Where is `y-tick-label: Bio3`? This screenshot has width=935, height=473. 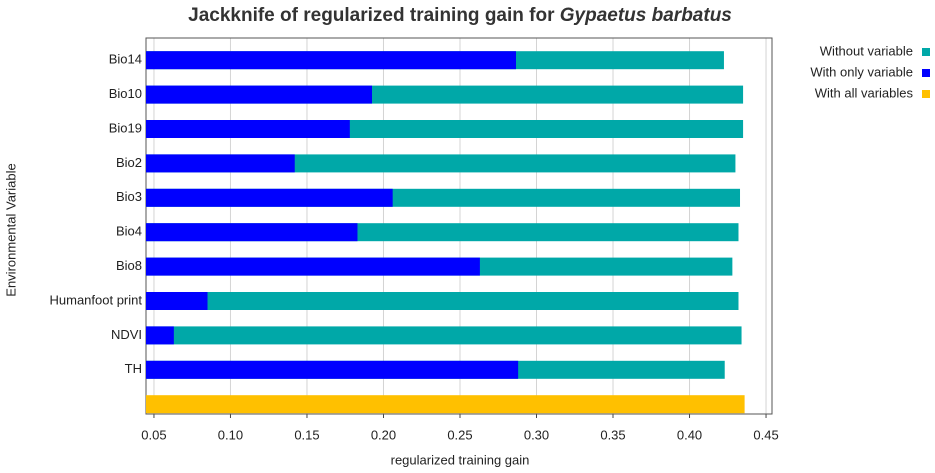
y-tick-label: Bio3 is located at coordinates (129, 196).